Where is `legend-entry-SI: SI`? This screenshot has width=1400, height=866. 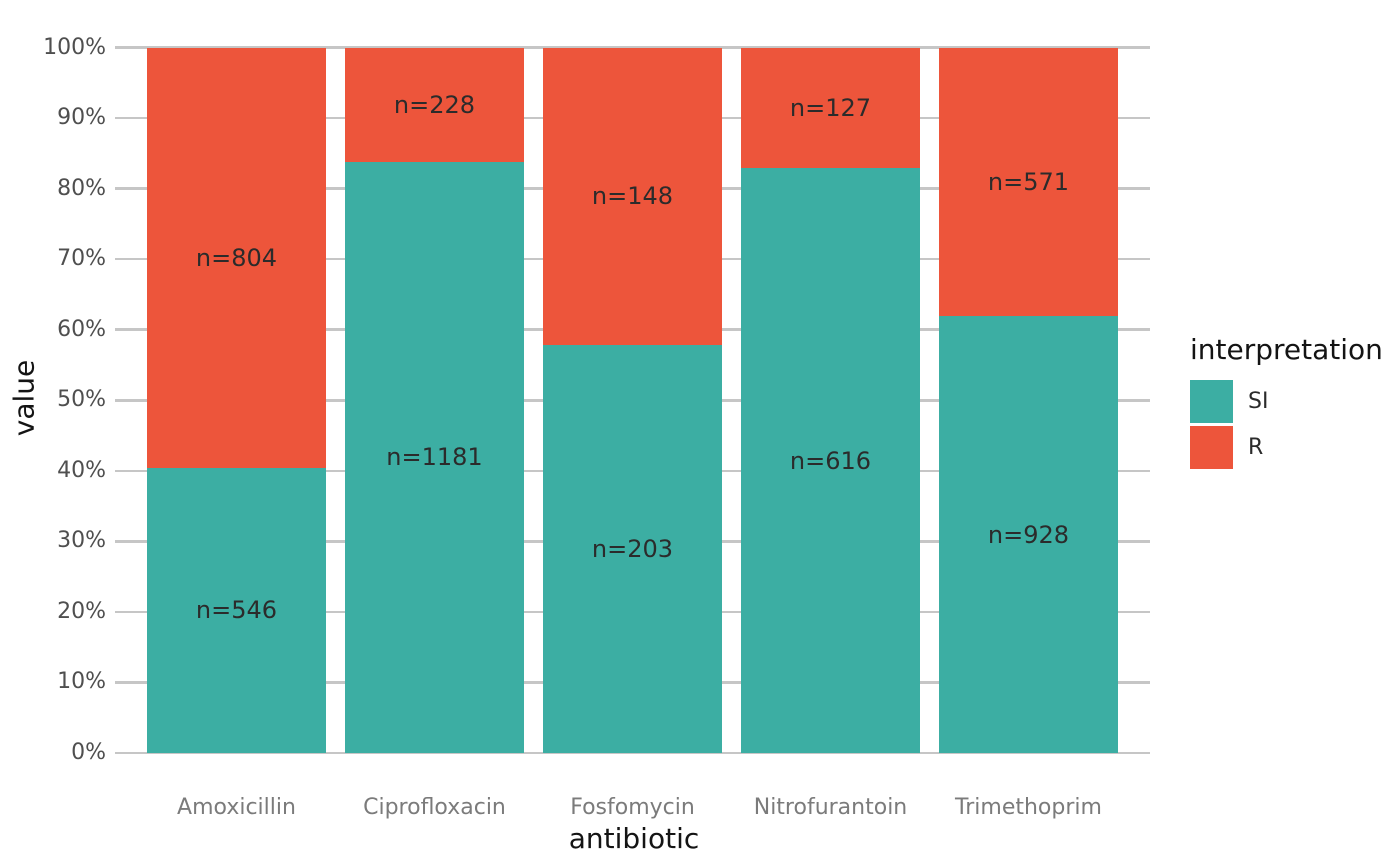 legend-entry-SI: SI is located at coordinates (1286, 401).